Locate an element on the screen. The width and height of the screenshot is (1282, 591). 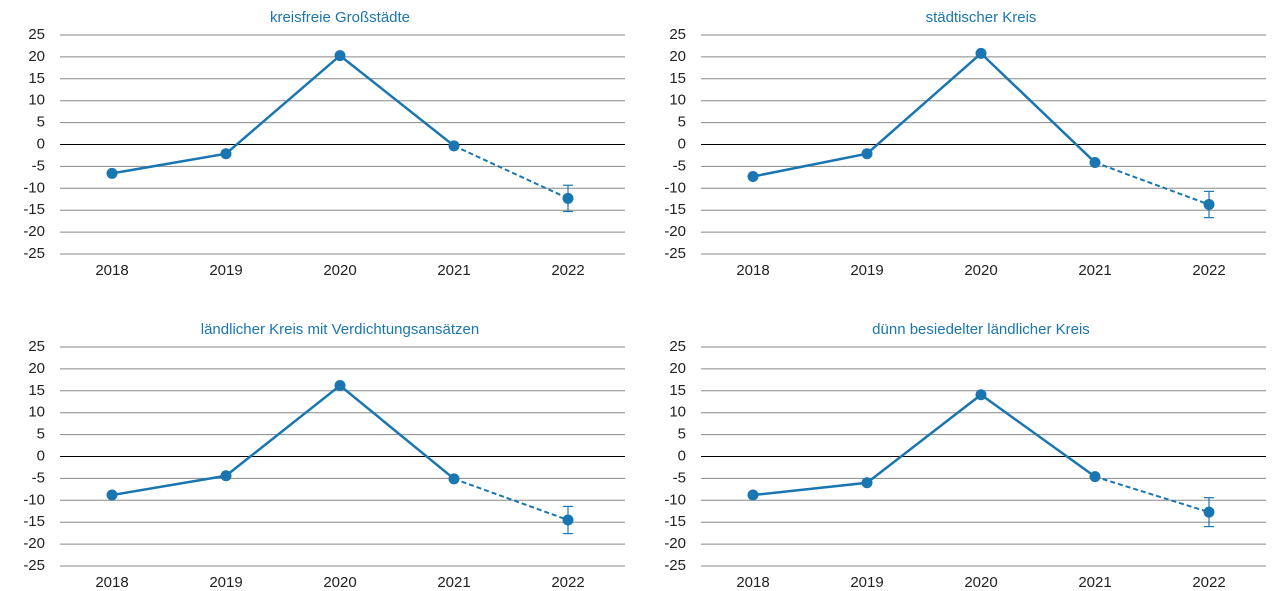
chart-title: dünn besiedelter ländlicher Kreis is located at coordinates (981, 329).